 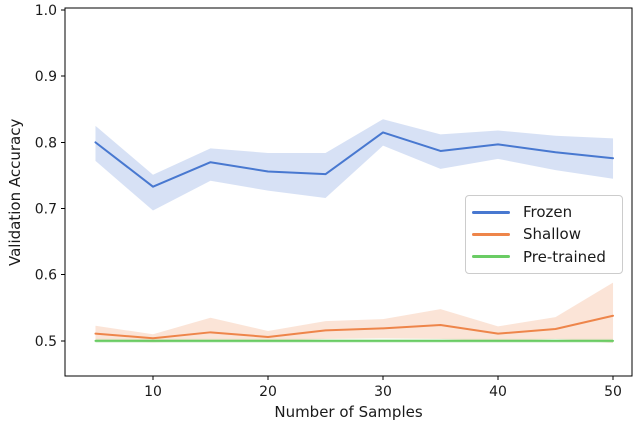 I want to click on series-line-frozen, so click(x=354, y=159).